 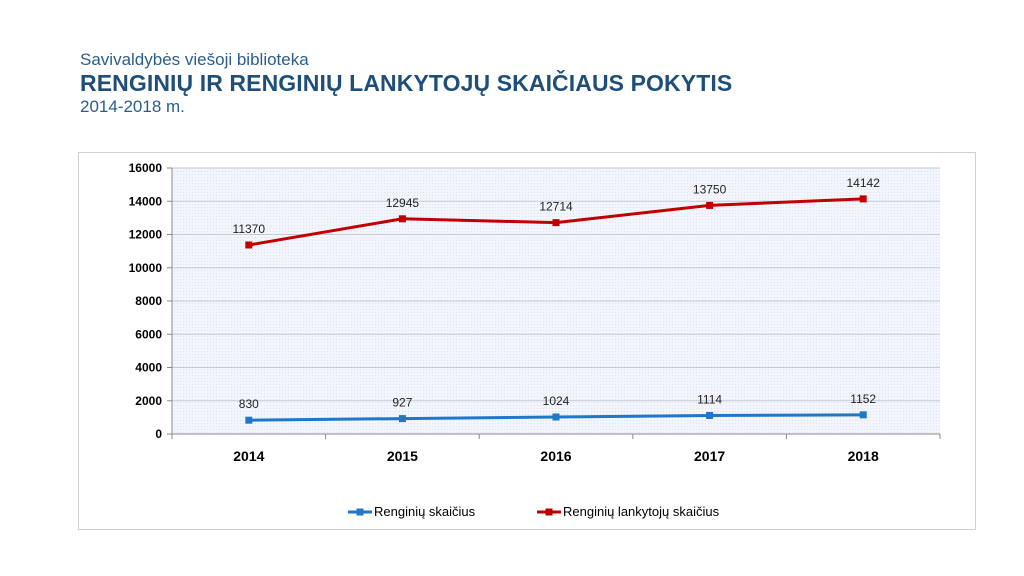 What do you see at coordinates (248, 456) in the screenshot?
I see `x-tick-label: 2014` at bounding box center [248, 456].